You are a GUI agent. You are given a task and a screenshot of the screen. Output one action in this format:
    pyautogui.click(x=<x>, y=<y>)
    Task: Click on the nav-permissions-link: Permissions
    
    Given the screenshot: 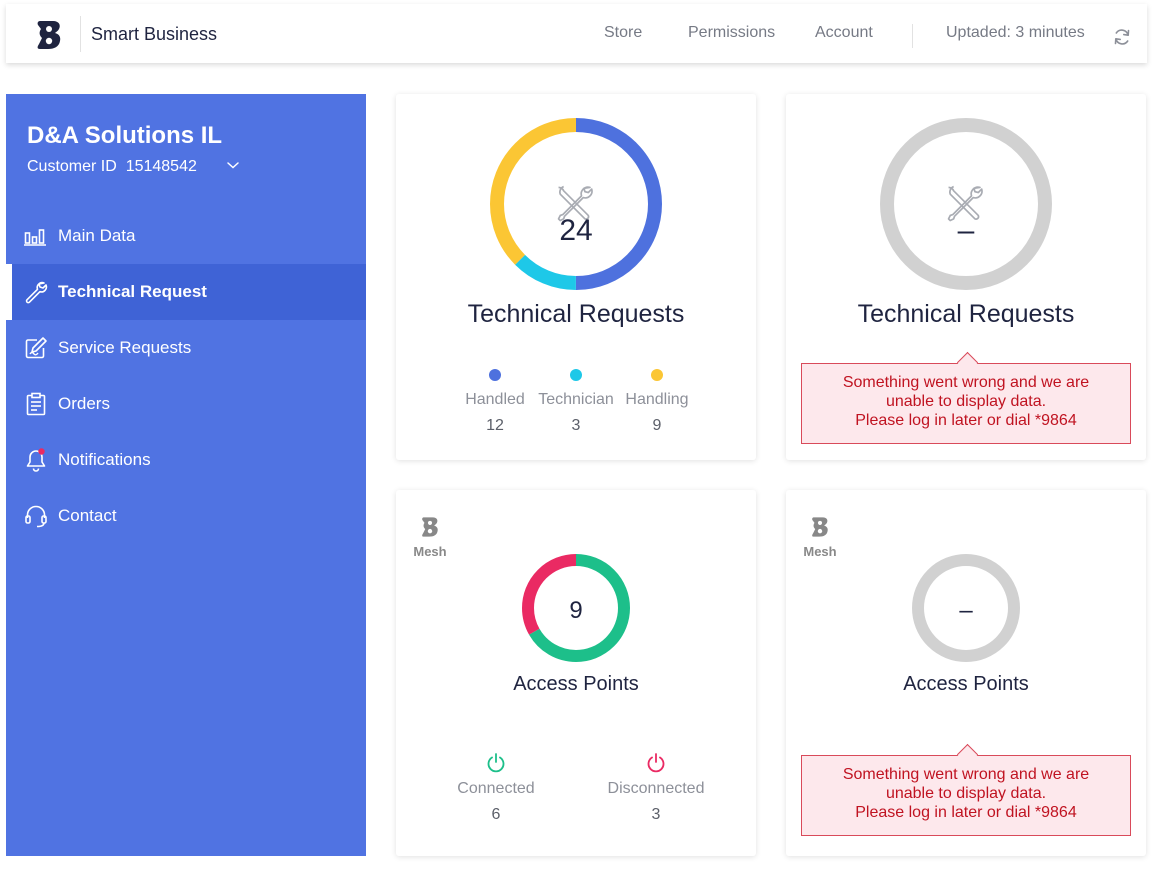 What is the action you would take?
    pyautogui.click(x=732, y=32)
    